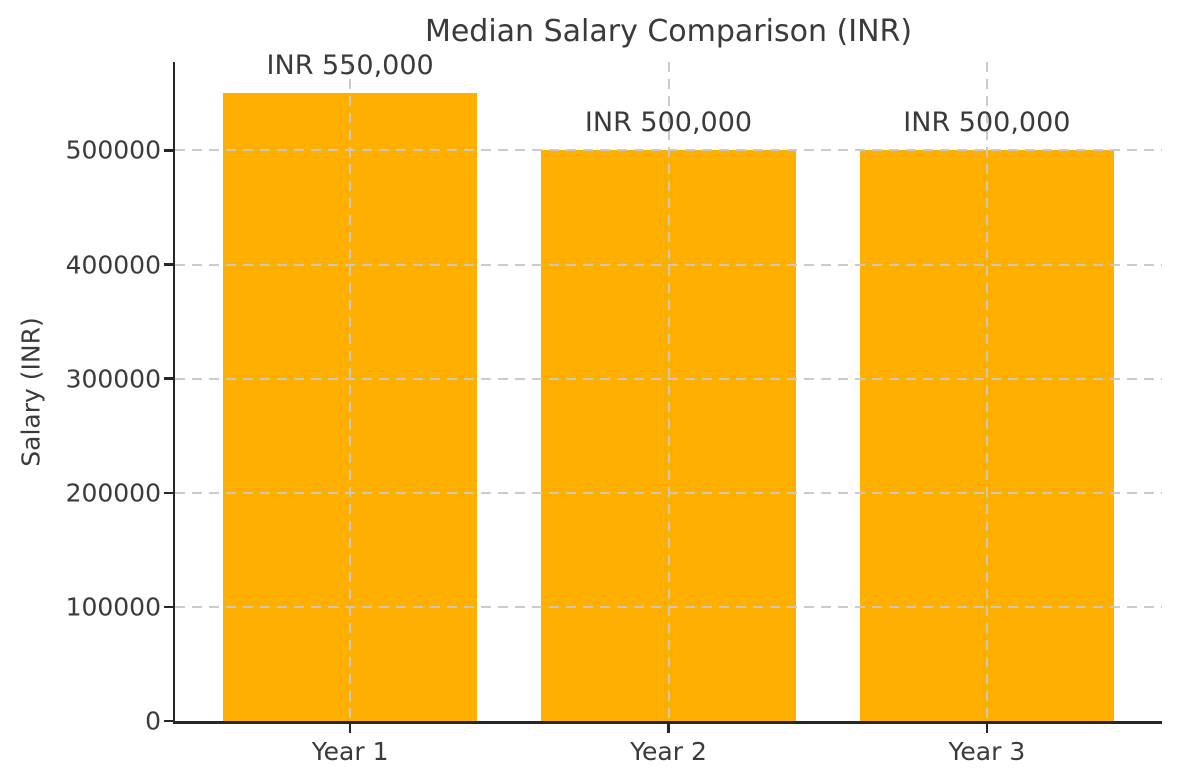 The height and width of the screenshot is (780, 1179). Describe the element at coordinates (668, 31) in the screenshot. I see `chart-title: Median Salary Comparison (INR)` at that location.